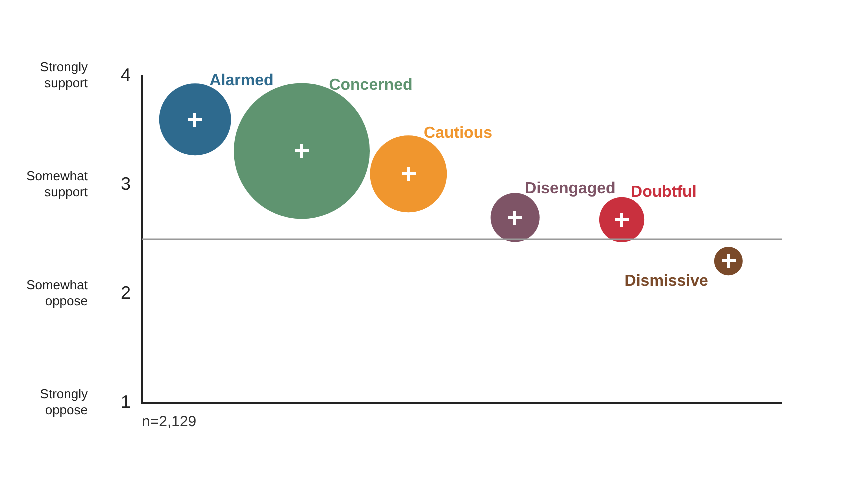 The width and height of the screenshot is (858, 479). What do you see at coordinates (169, 422) in the screenshot?
I see `text: n=2,129` at bounding box center [169, 422].